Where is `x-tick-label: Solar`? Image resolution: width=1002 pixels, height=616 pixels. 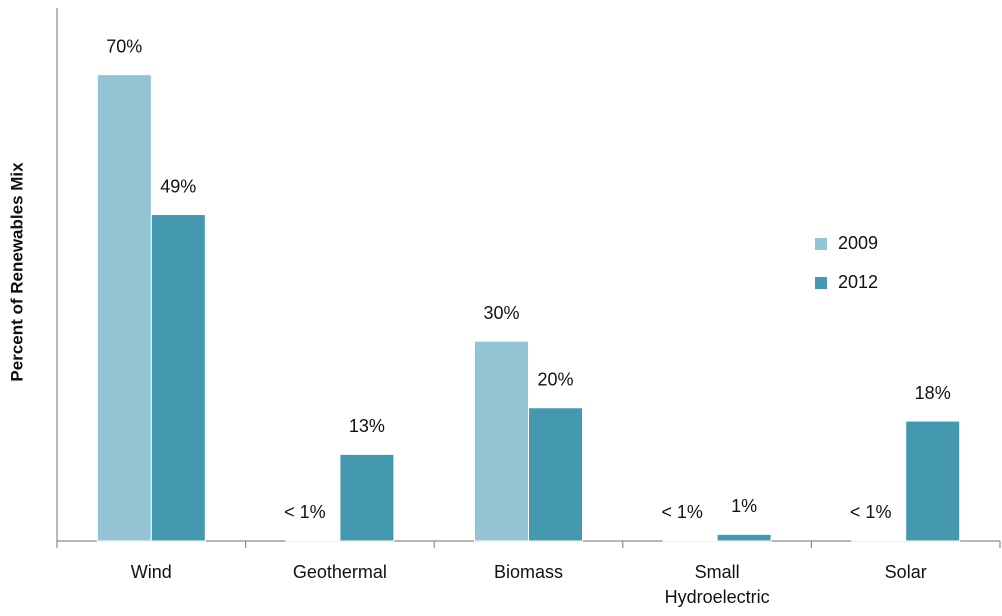 x-tick-label: Solar is located at coordinates (906, 572).